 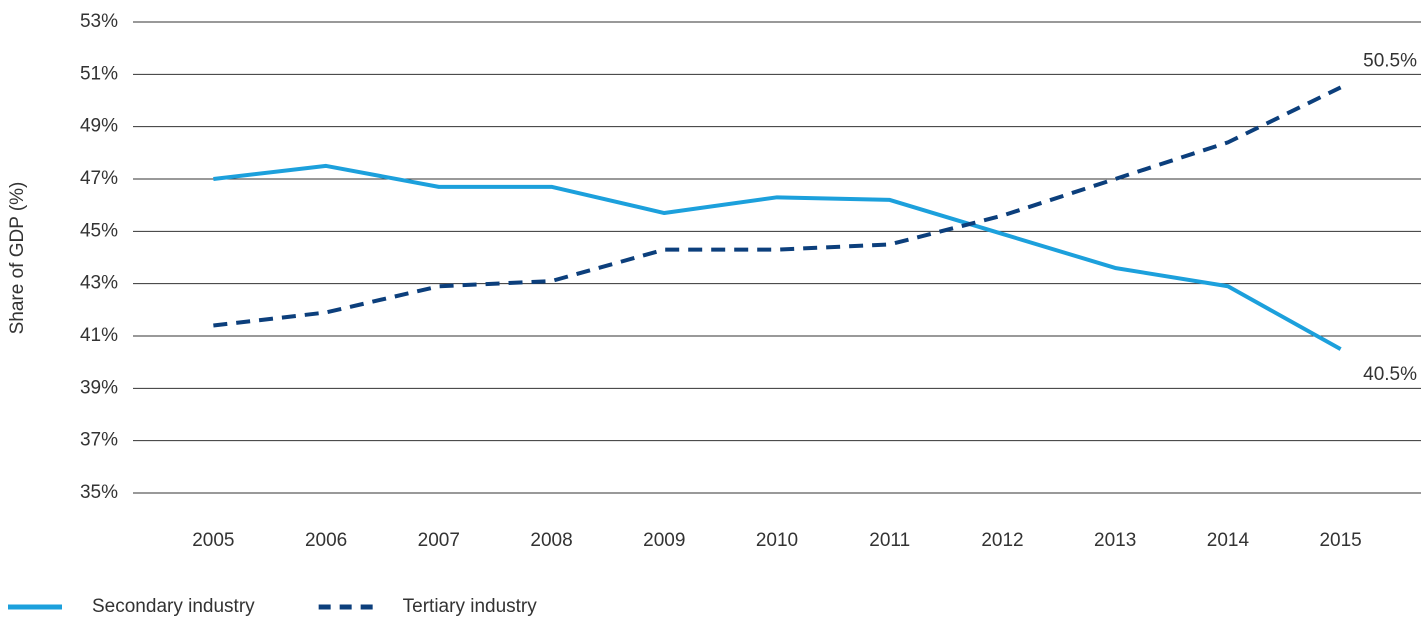 I want to click on x-tick-label: 2014, so click(x=1228, y=540).